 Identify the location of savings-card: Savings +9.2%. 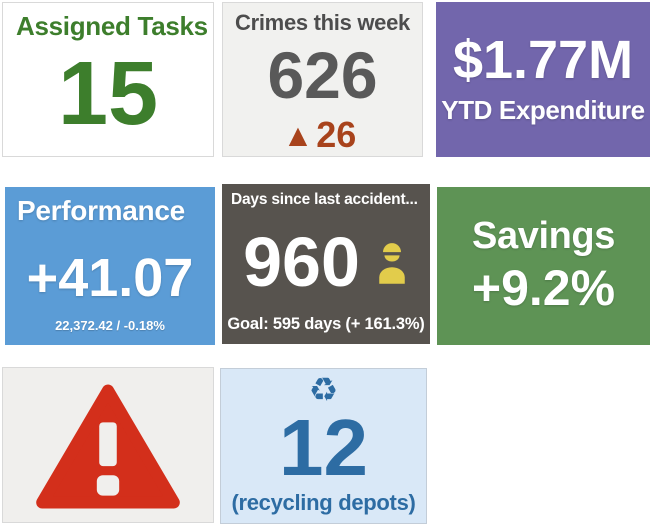
(543, 266).